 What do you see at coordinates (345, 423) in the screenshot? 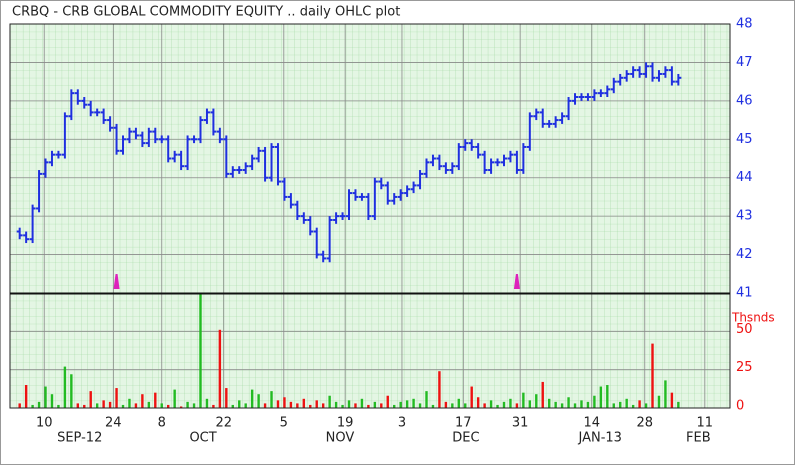
I see `x-tick-label: 19` at bounding box center [345, 423].